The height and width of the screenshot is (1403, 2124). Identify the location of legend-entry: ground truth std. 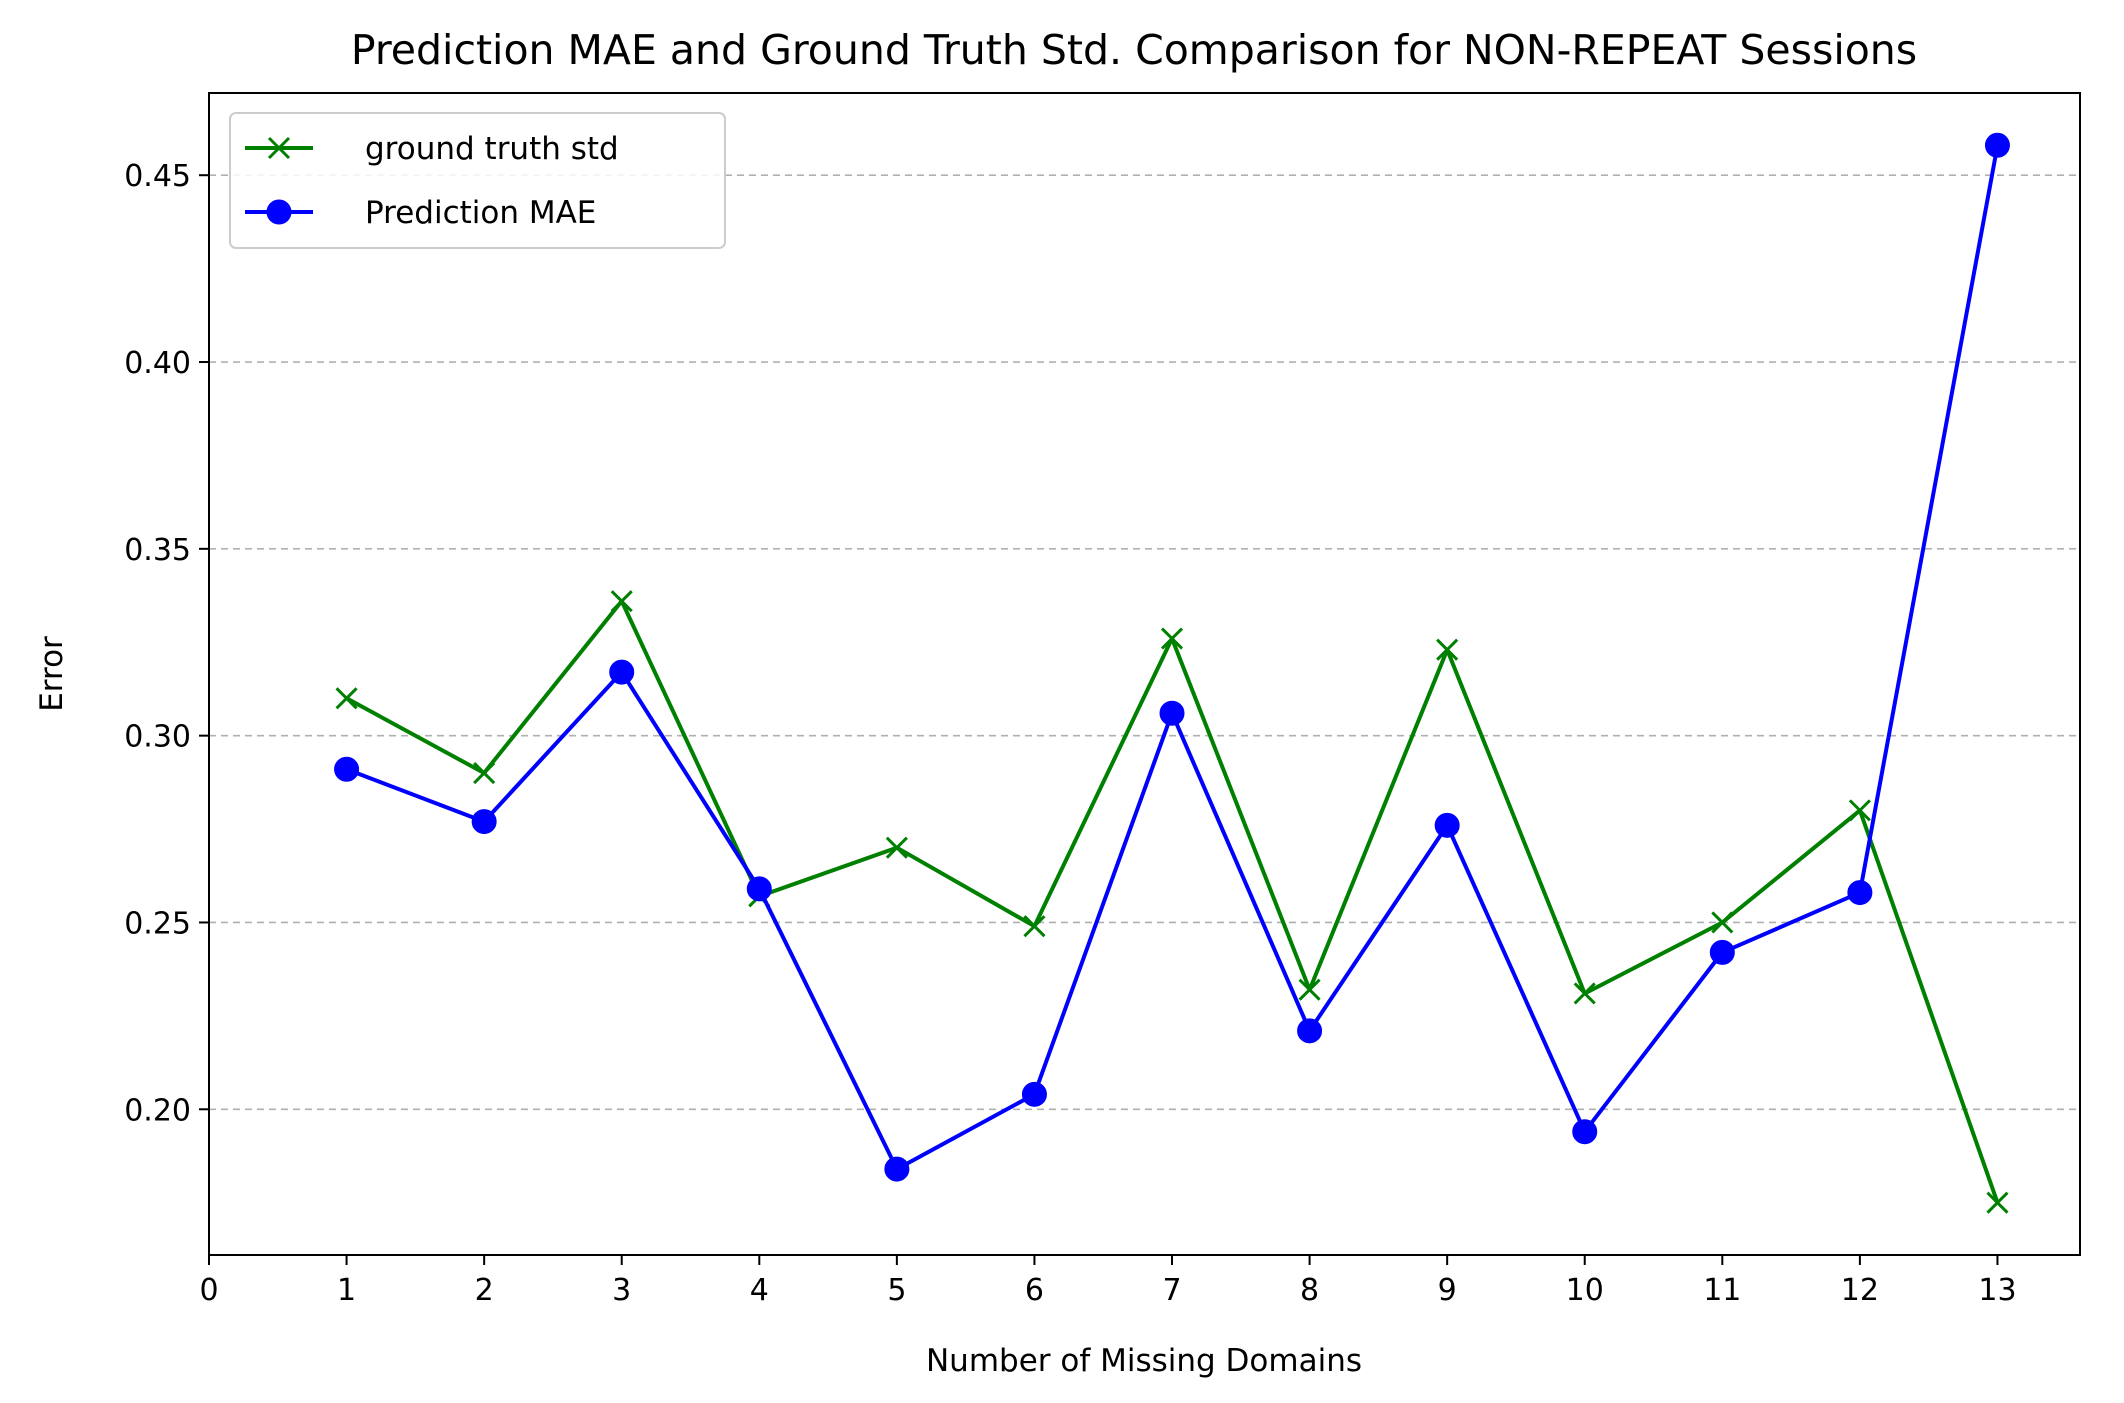
(432, 149).